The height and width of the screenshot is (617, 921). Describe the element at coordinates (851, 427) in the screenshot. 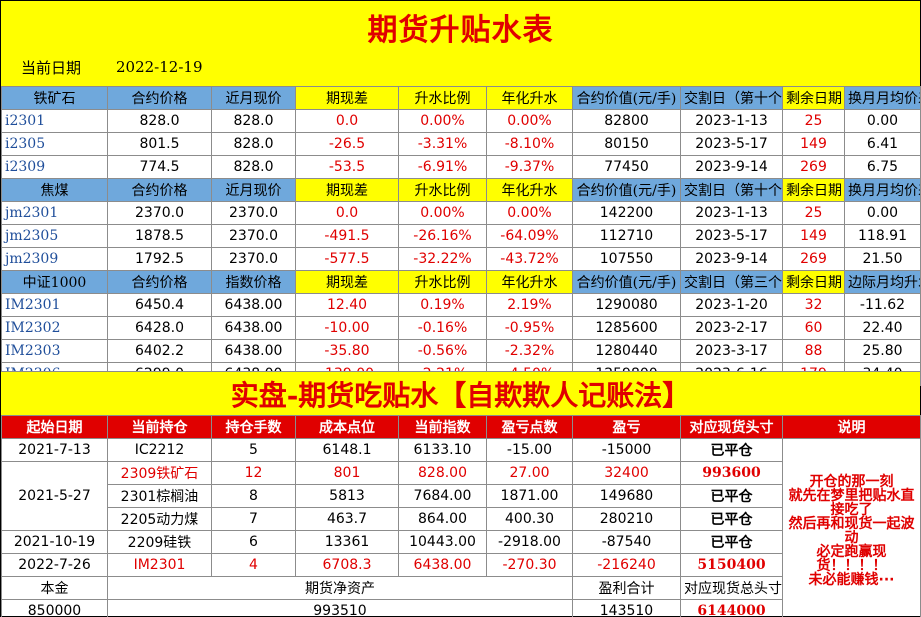

I see `note-header: 说明` at that location.